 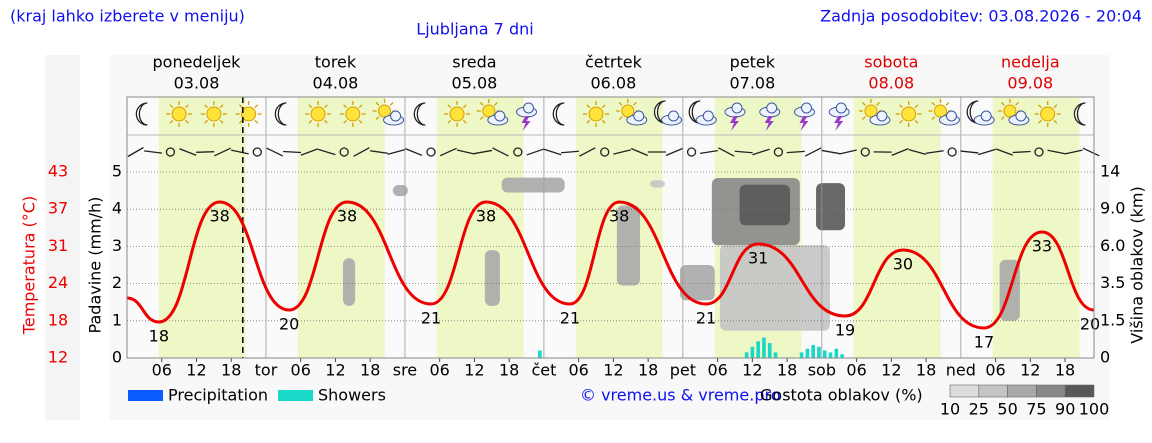 What do you see at coordinates (543, 370) in the screenshot?
I see `day-tick-label: čet` at bounding box center [543, 370].